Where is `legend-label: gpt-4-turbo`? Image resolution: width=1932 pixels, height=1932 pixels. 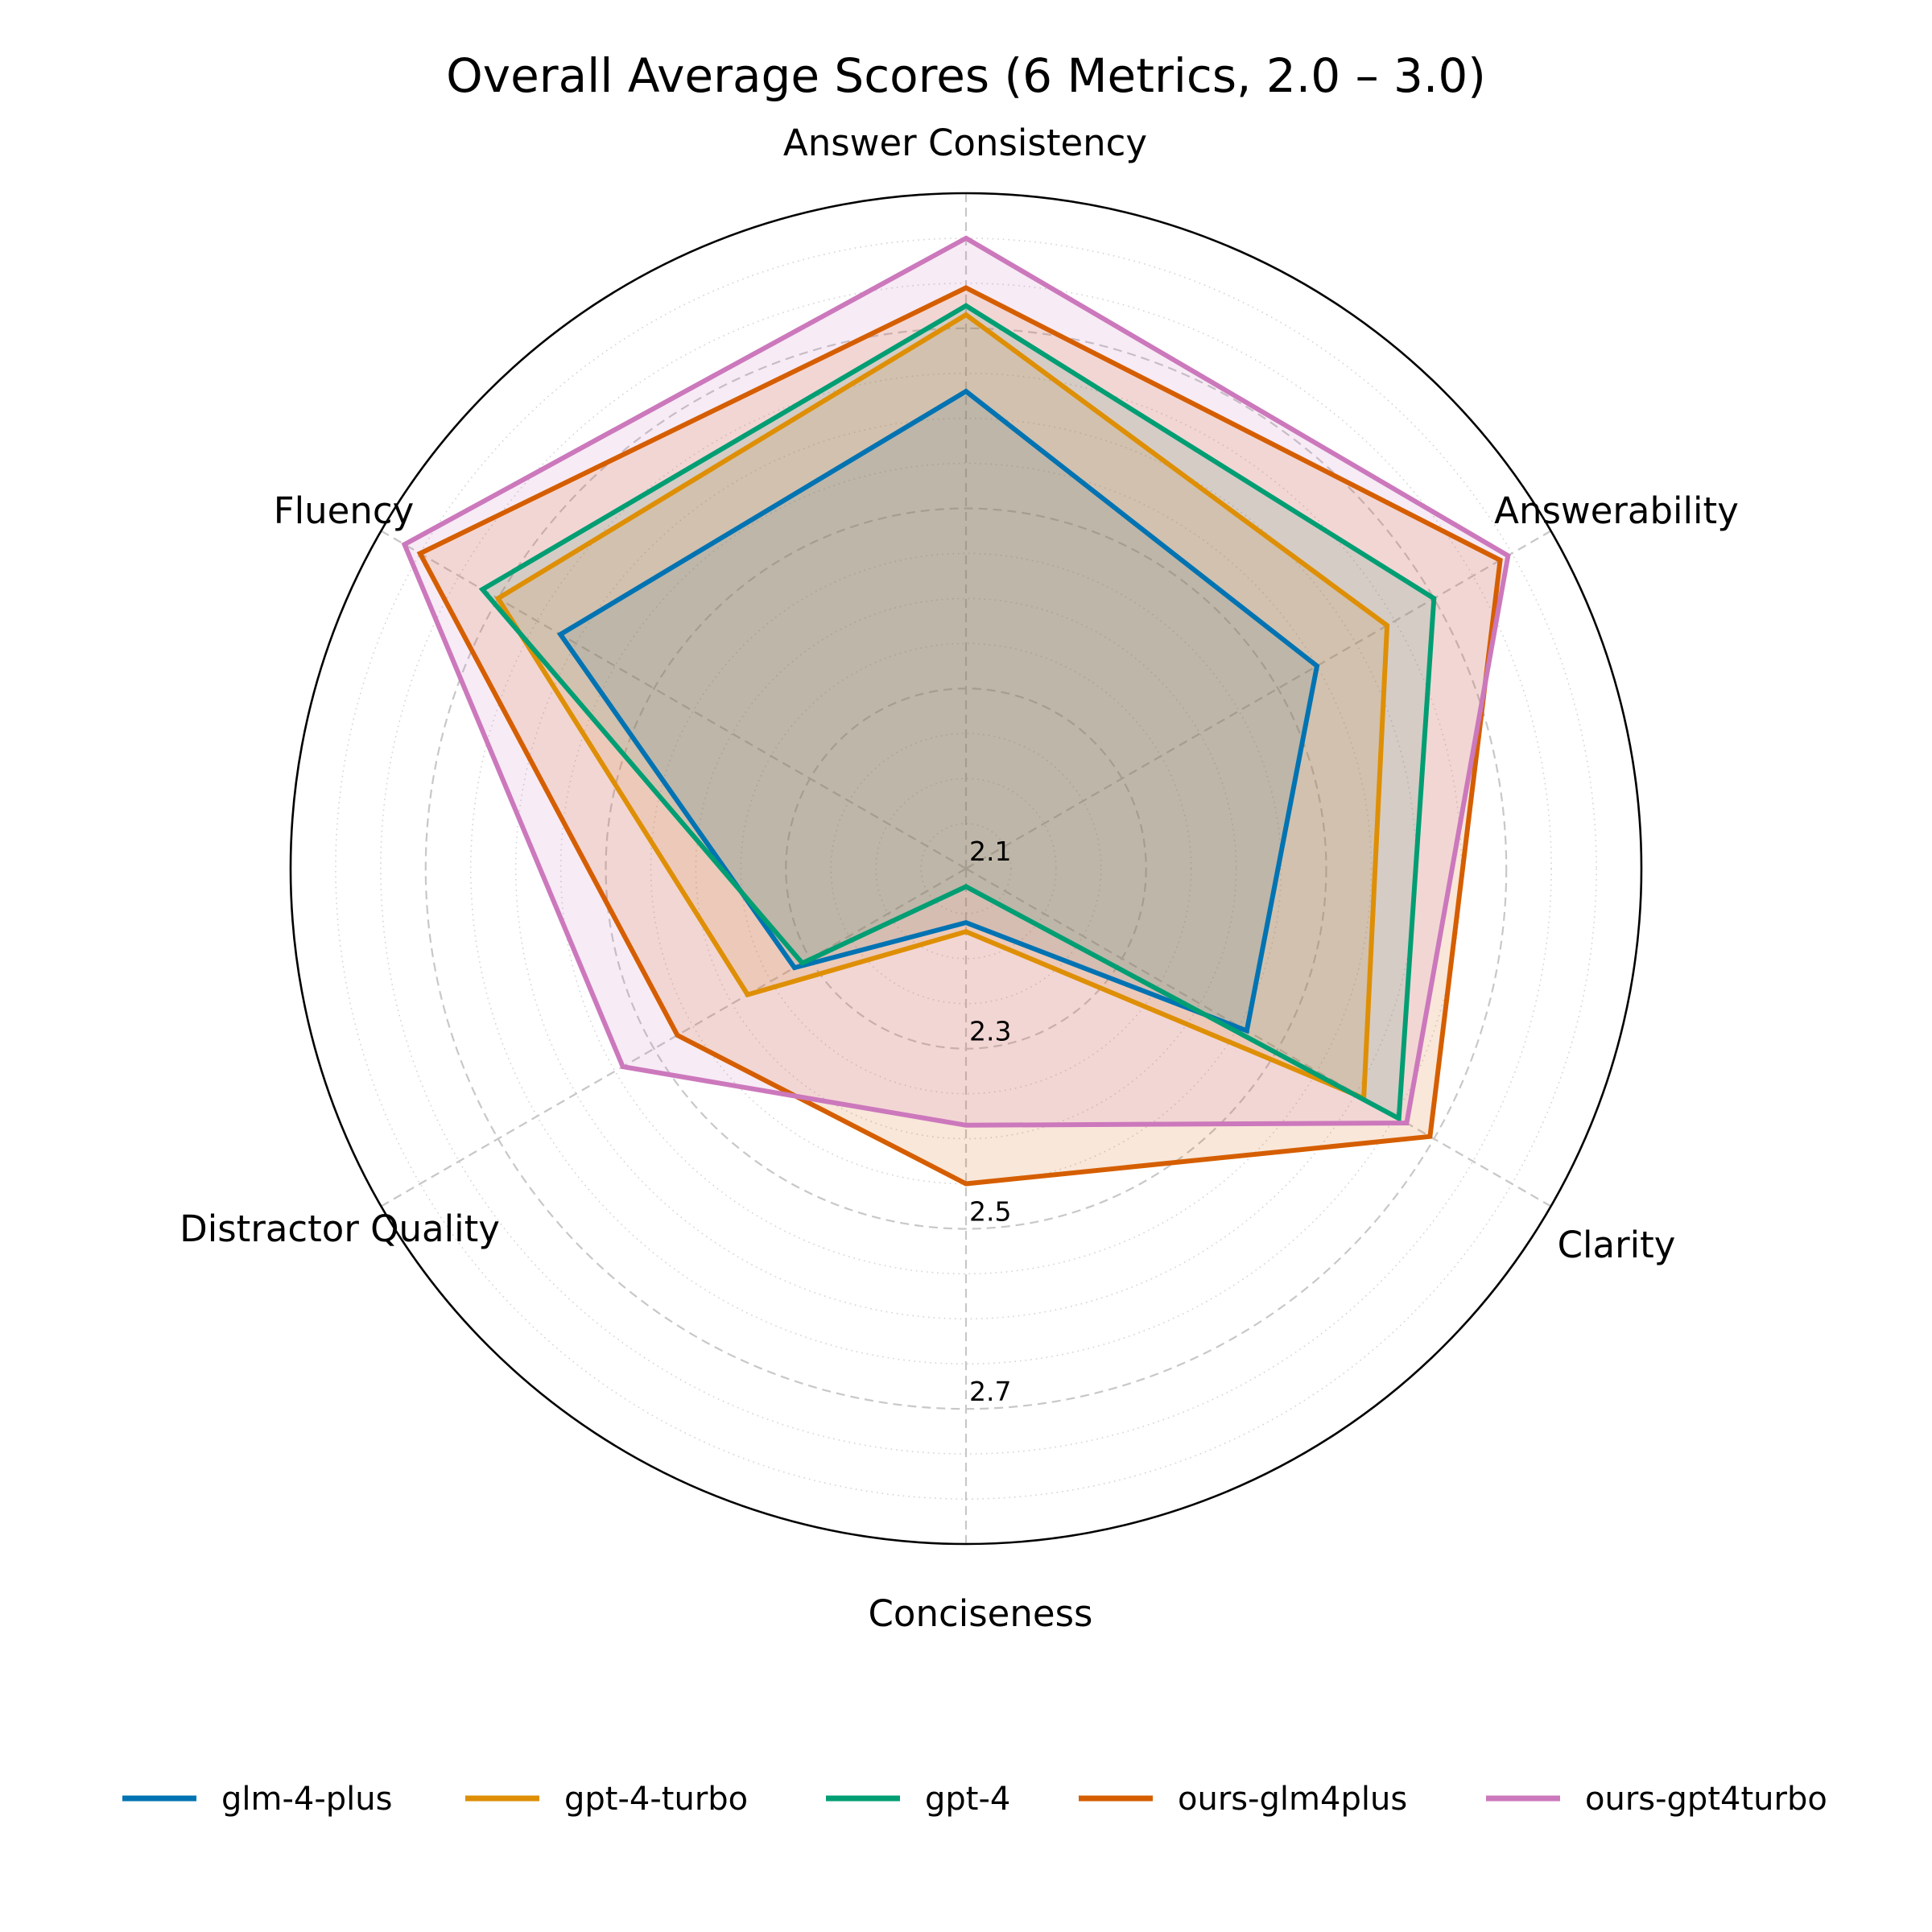
legend-label: gpt-4-turbo is located at coordinates (656, 1799).